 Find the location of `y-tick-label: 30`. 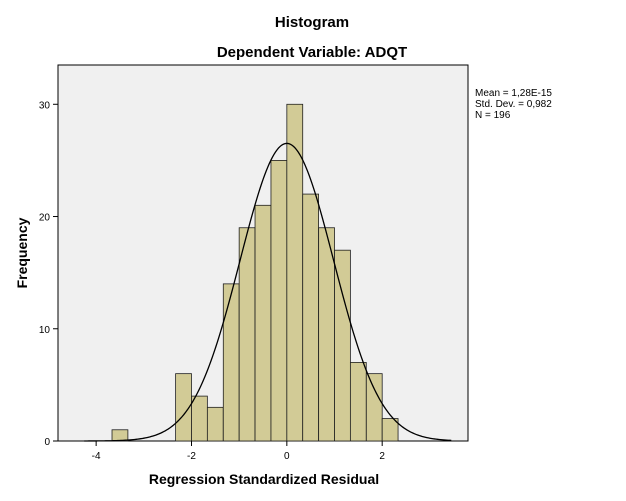

y-tick-label: 30 is located at coordinates (45, 105).